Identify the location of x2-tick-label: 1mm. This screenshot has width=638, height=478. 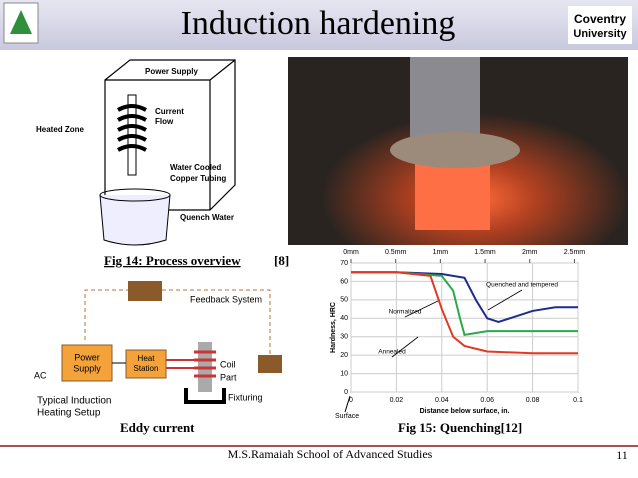
(441, 252).